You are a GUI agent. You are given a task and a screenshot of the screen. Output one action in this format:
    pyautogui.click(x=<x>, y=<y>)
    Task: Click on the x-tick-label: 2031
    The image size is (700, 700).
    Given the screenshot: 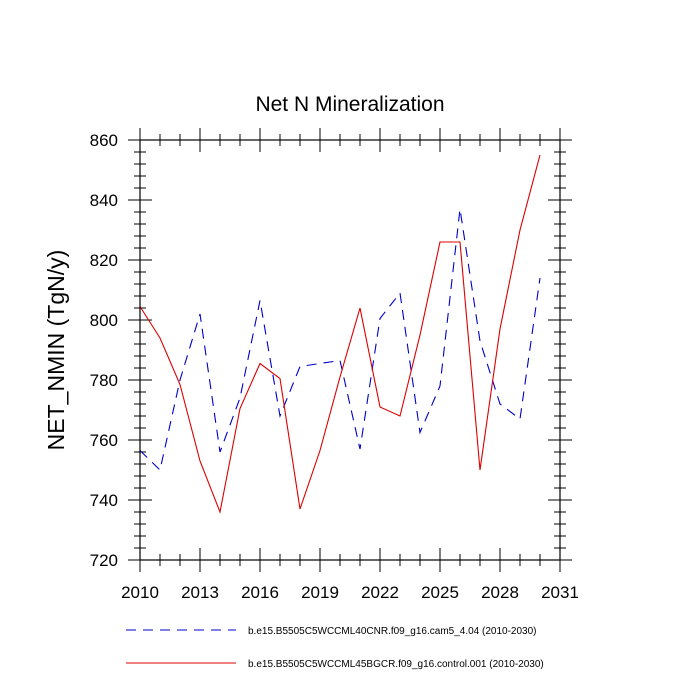 What is the action you would take?
    pyautogui.click(x=560, y=592)
    